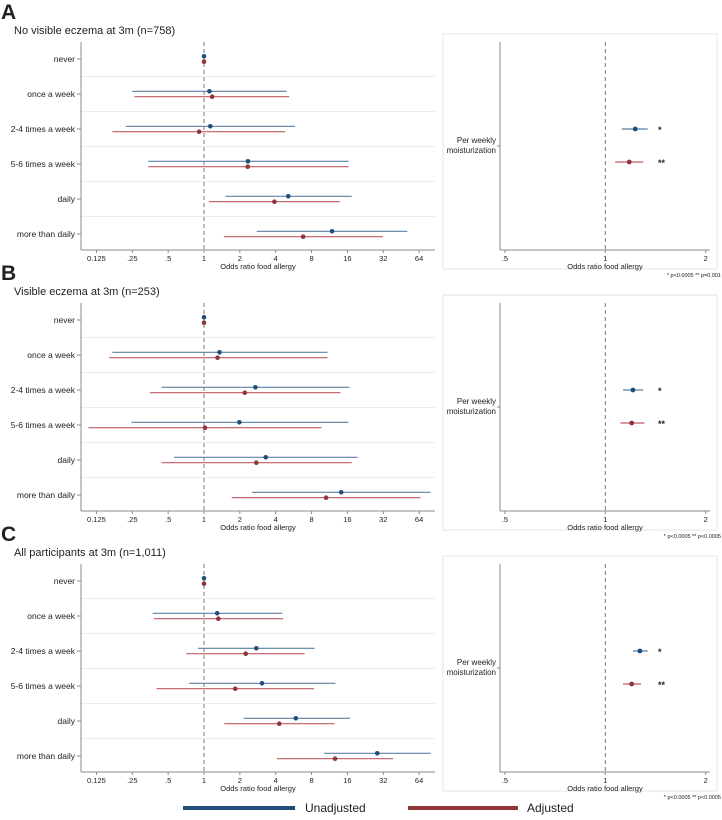 The width and height of the screenshot is (722, 820). Describe the element at coordinates (51, 616) in the screenshot. I see `category-label: once a week` at that location.